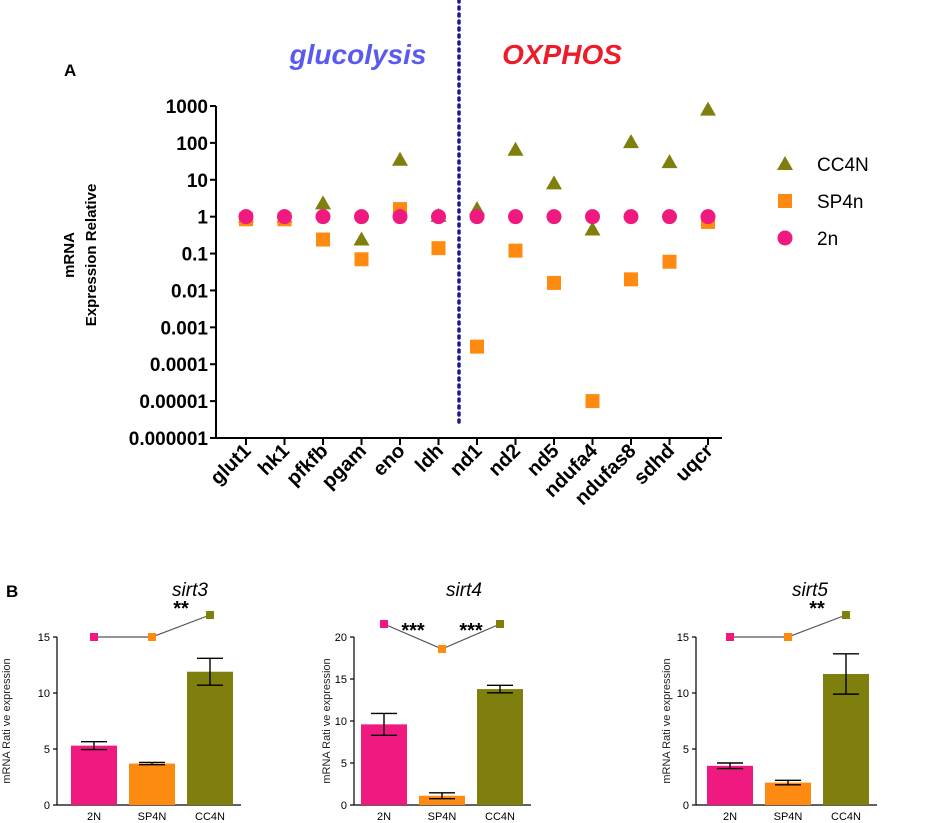 The image size is (941, 823). I want to click on y-tick-label: 0.00001, so click(173, 402).